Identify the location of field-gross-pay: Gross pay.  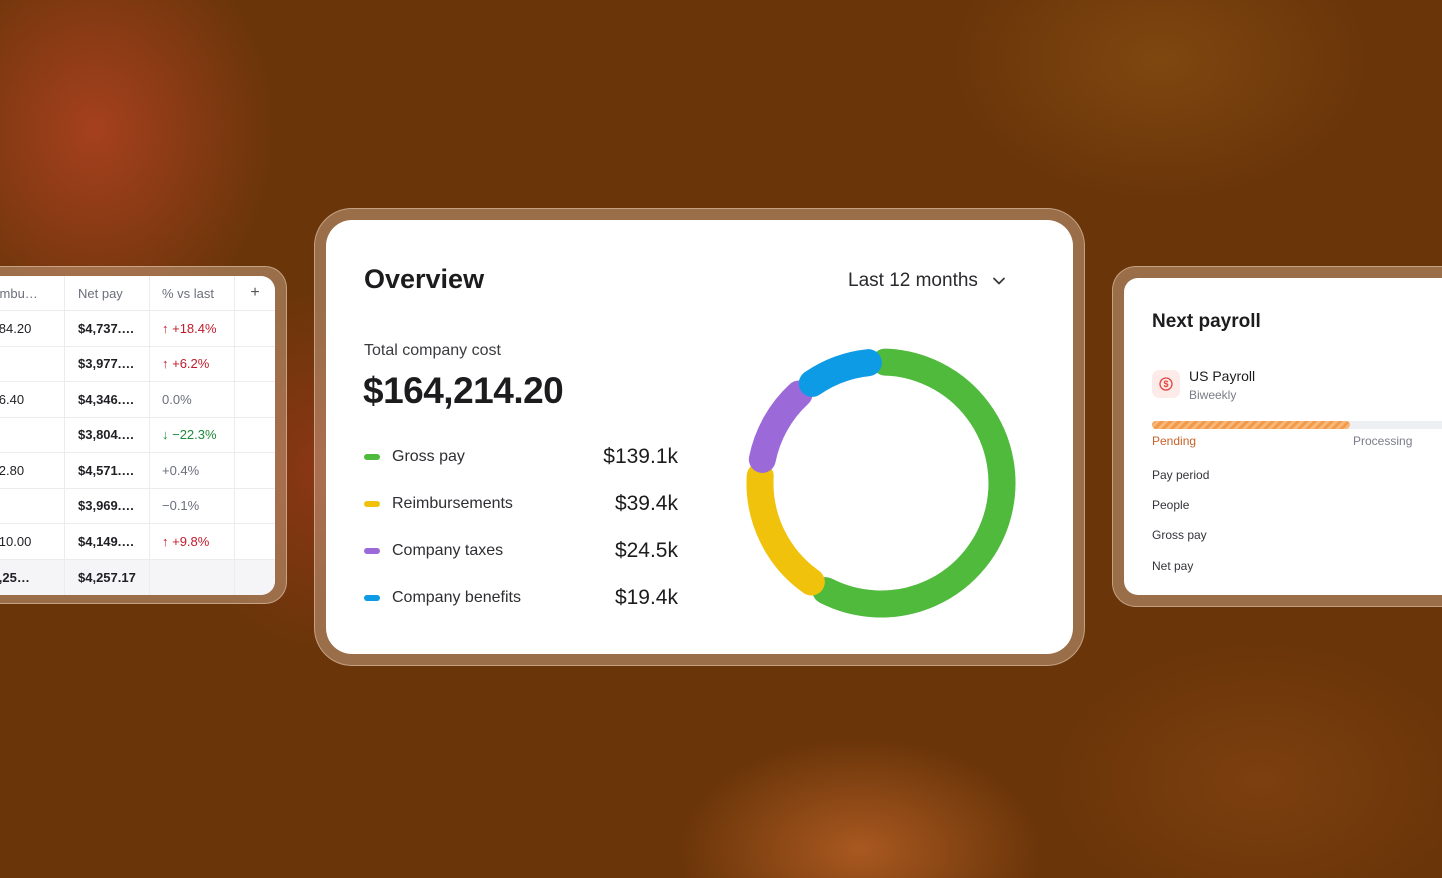
(1179, 535).